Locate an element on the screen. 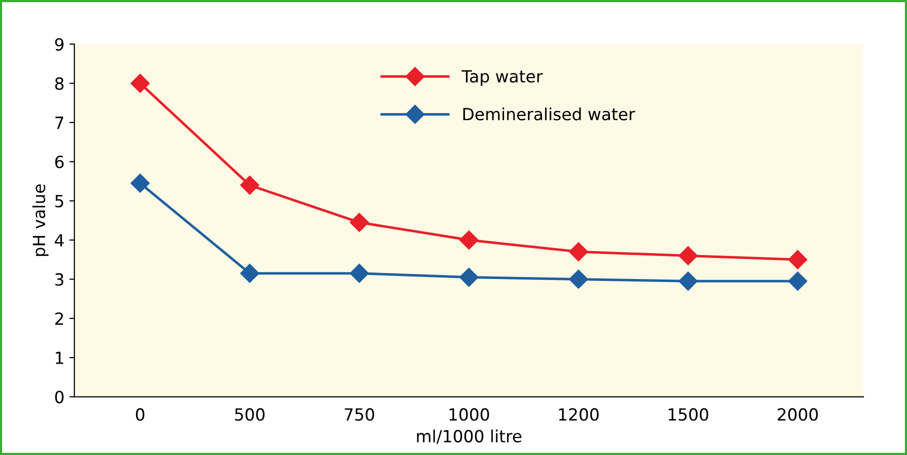  x-tick-label: 1500 is located at coordinates (688, 414).